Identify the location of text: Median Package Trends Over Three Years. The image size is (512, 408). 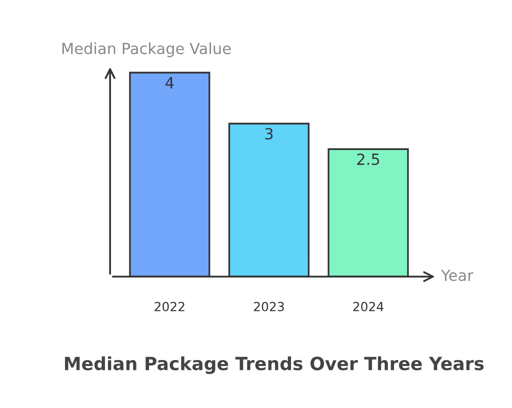
(274, 365).